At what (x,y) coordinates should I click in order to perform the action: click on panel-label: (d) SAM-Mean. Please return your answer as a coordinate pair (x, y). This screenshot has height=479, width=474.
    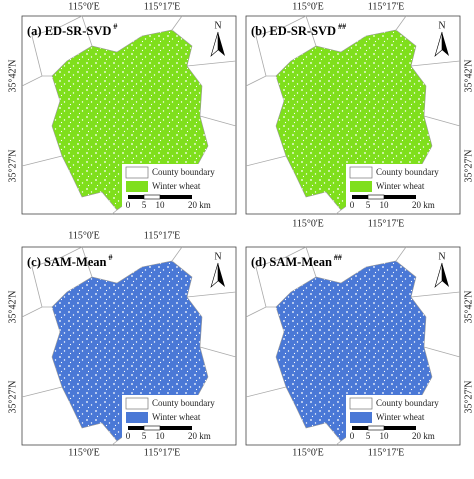
    Looking at the image, I should click on (291, 262).